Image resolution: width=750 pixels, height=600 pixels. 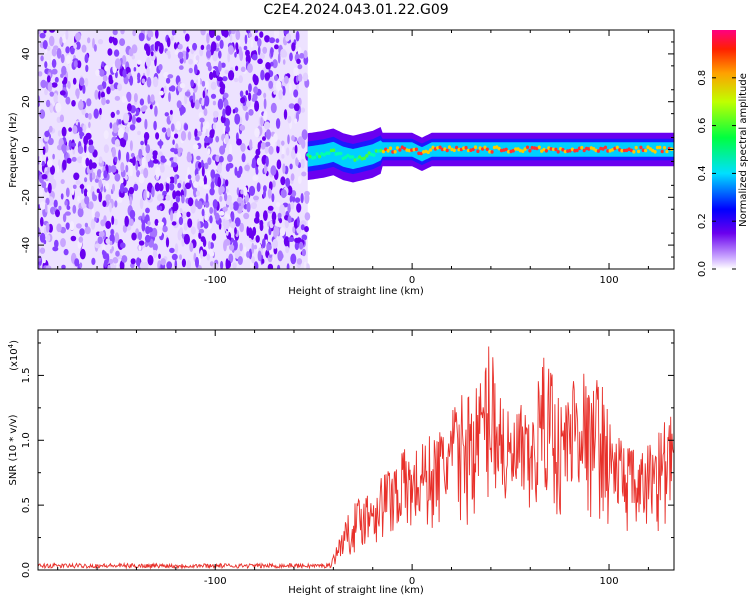 What do you see at coordinates (26, 149) in the screenshot?
I see `y-tick-label: 0` at bounding box center [26, 149].